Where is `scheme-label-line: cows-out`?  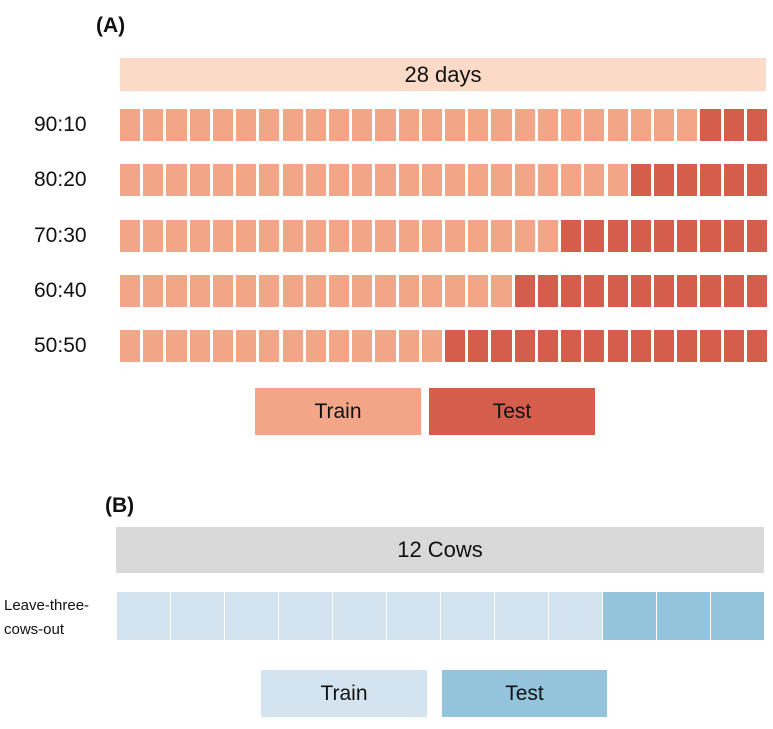 scheme-label-line: cows-out is located at coordinates (34, 629).